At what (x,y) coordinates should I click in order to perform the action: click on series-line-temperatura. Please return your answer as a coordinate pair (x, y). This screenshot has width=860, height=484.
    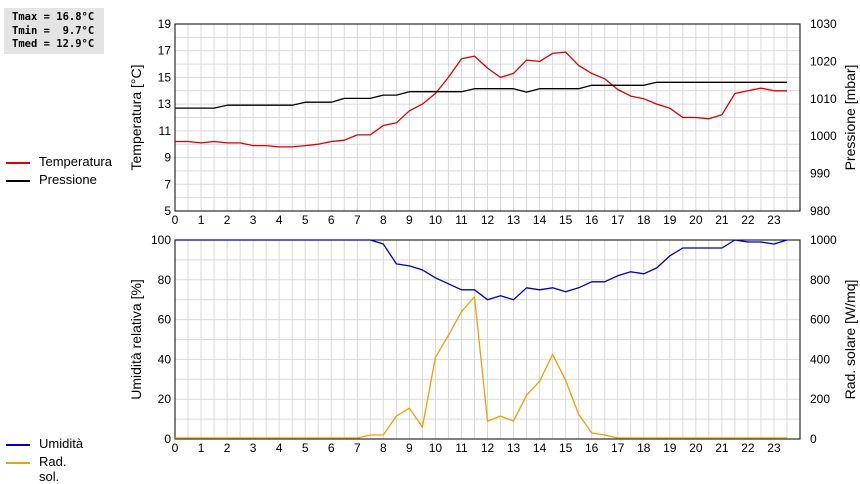
    Looking at the image, I should click on (481, 99).